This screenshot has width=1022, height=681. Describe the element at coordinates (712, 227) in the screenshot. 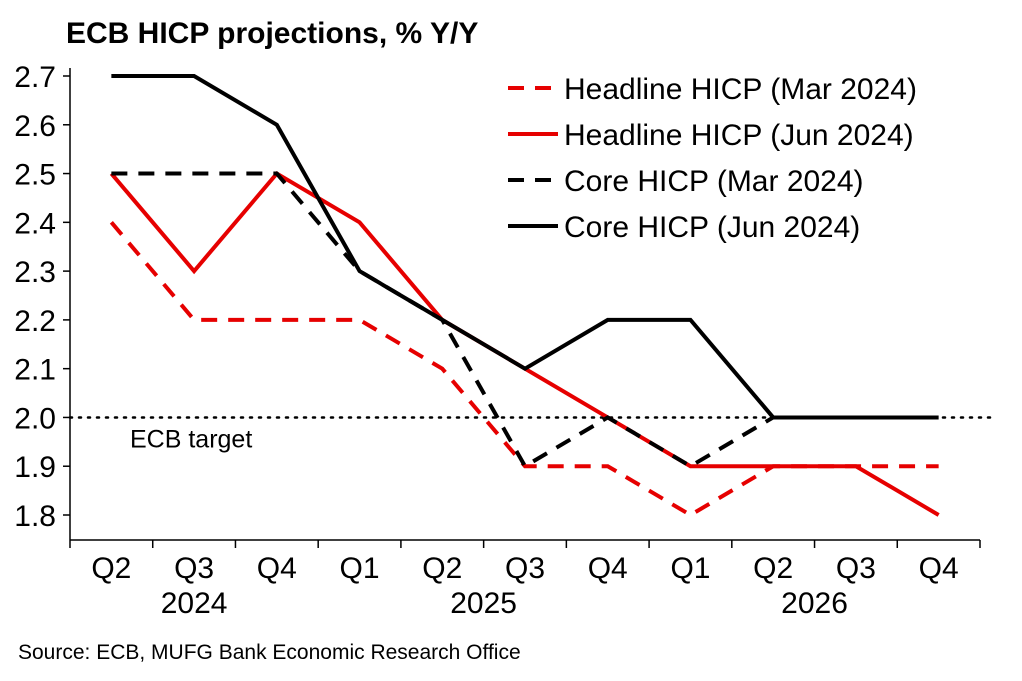

I see `legend-label: Core HICP (Jun 2024)` at that location.